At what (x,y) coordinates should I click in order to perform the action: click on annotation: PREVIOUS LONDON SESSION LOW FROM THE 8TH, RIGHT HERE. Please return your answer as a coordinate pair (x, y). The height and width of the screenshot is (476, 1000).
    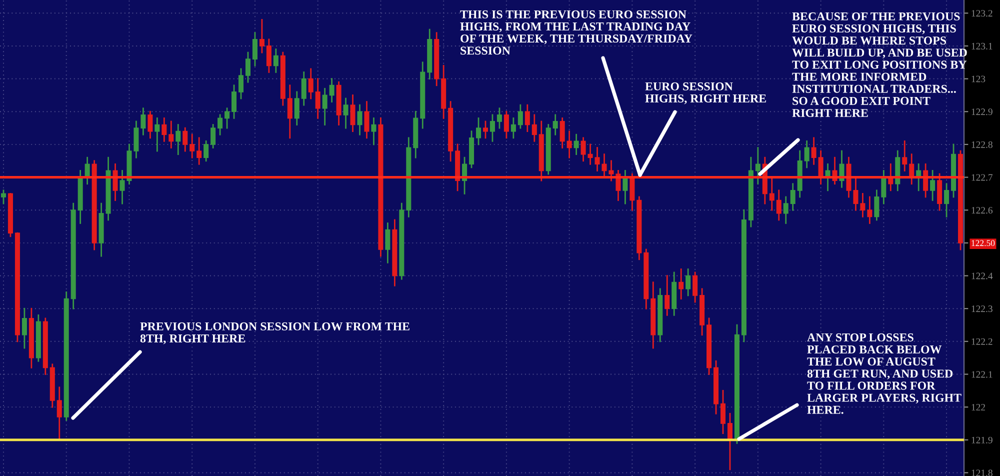
    Looking at the image, I should click on (275, 333).